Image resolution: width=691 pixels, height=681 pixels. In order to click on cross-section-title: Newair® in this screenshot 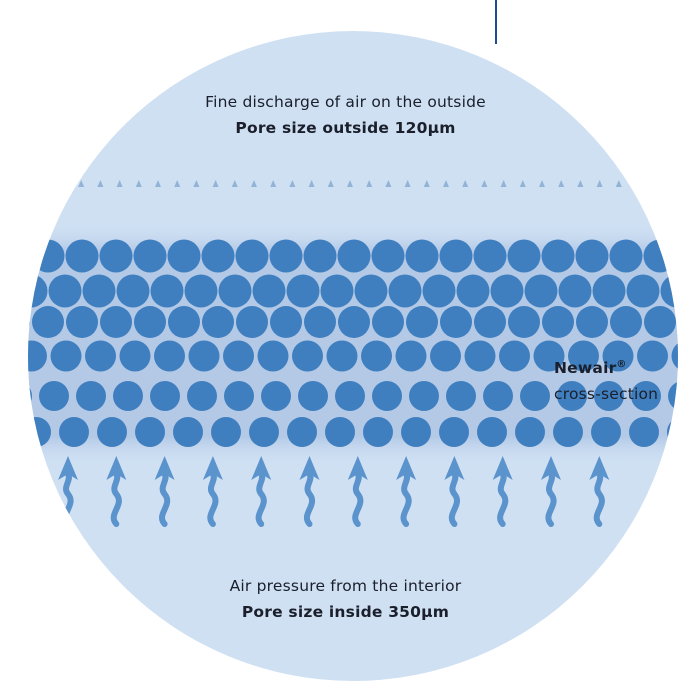, I will do `click(590, 368)`.